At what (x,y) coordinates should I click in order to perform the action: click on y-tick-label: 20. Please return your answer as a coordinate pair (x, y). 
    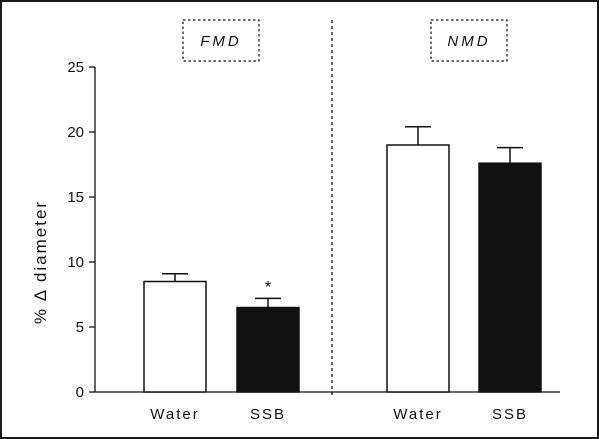
    Looking at the image, I should click on (75, 132).